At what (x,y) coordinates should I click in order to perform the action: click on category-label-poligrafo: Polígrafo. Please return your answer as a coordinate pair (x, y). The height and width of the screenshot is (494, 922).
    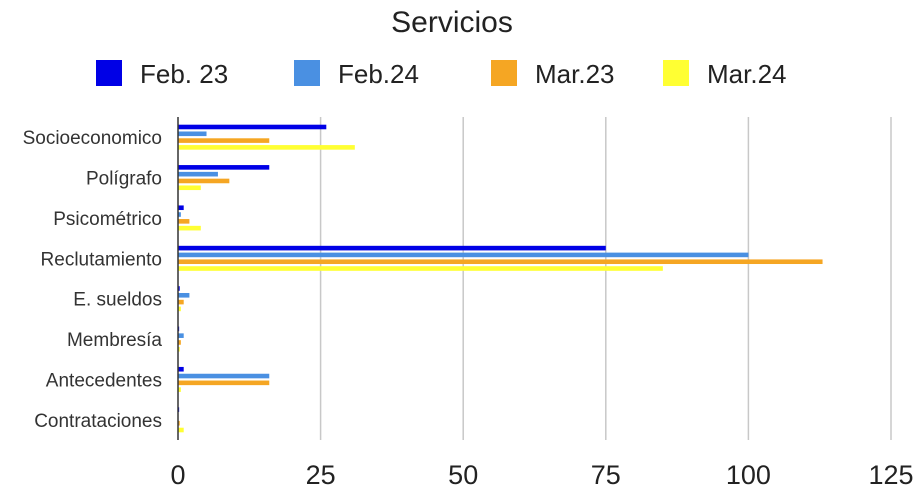
    Looking at the image, I should click on (124, 179).